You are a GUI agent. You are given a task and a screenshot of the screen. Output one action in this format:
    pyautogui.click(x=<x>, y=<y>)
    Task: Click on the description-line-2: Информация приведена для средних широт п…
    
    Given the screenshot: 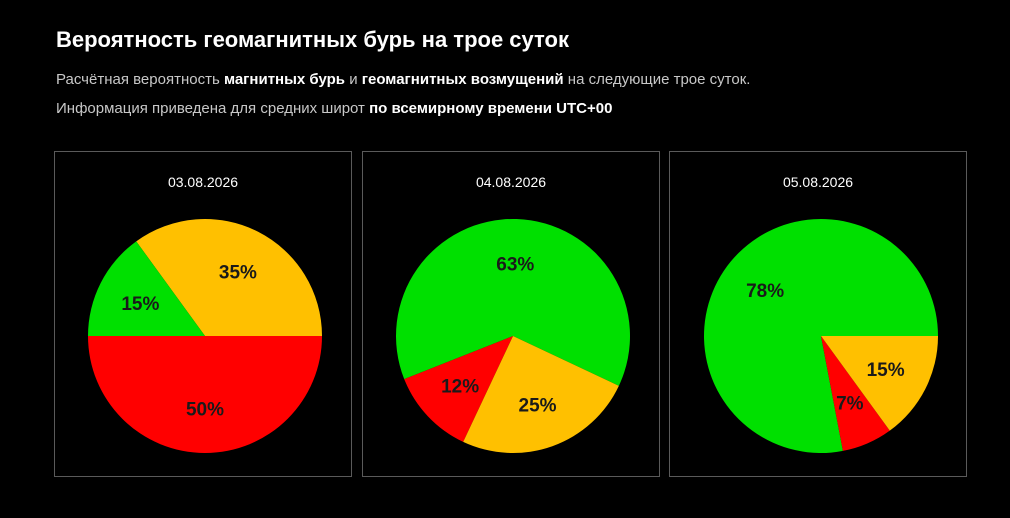 What is the action you would take?
    pyautogui.click(x=334, y=108)
    